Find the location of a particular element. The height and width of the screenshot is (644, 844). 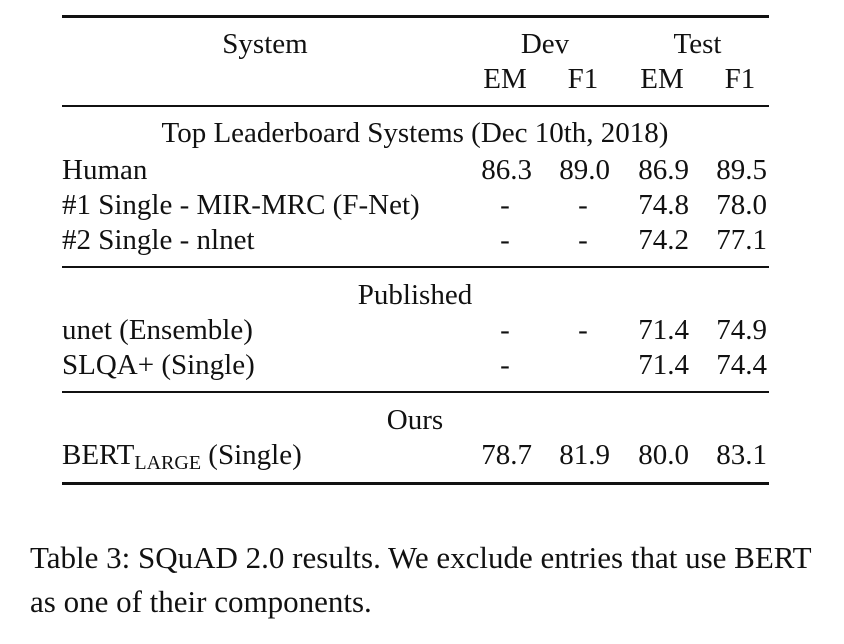

section2-bottom-rule is located at coordinates (415, 392).